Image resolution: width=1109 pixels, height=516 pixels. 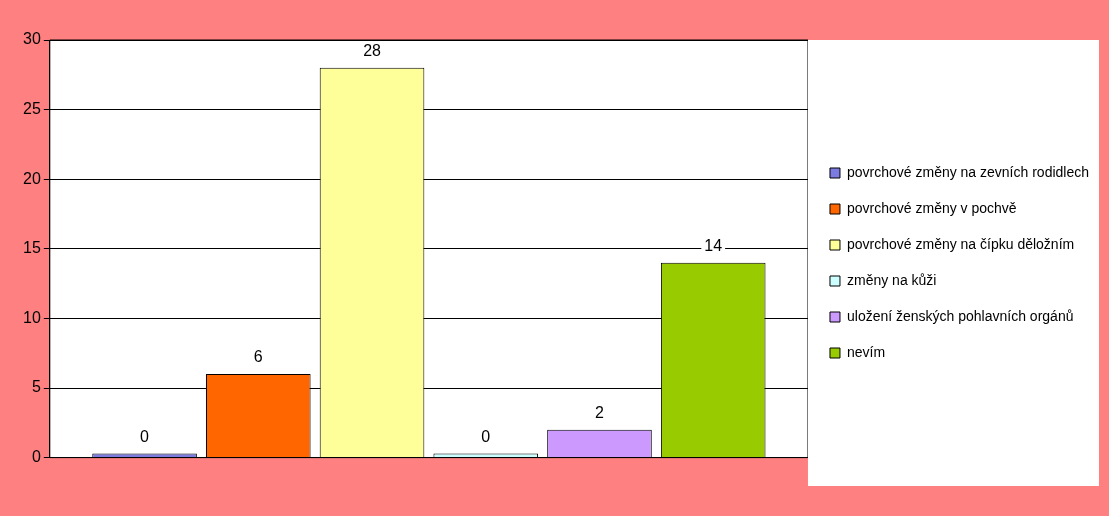 What do you see at coordinates (968, 171) in the screenshot?
I see `legend-label: povrchové změny na zevních rodidlech` at bounding box center [968, 171].